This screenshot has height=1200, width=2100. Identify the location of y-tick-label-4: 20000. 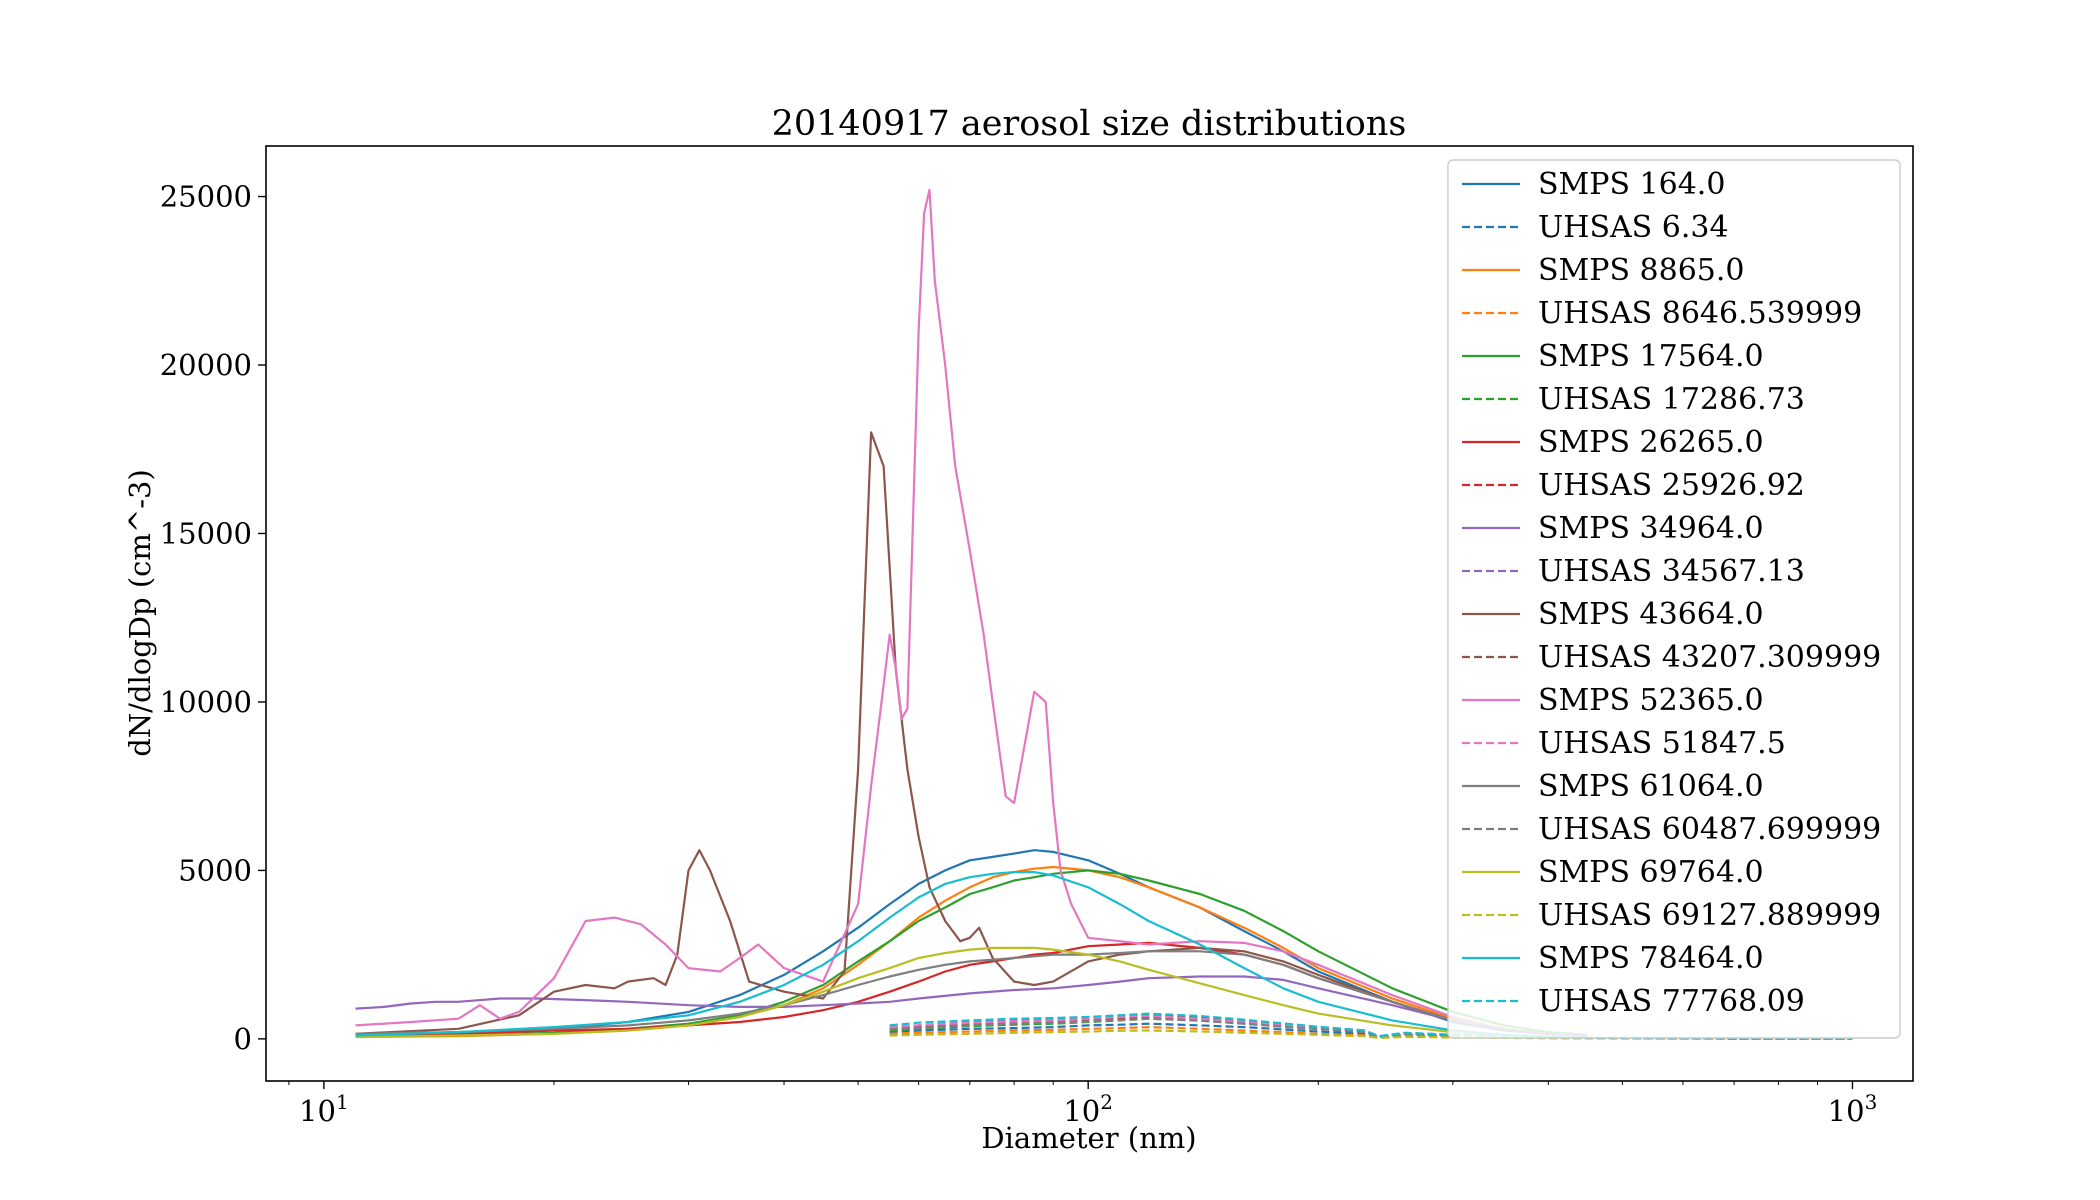
(206, 365).